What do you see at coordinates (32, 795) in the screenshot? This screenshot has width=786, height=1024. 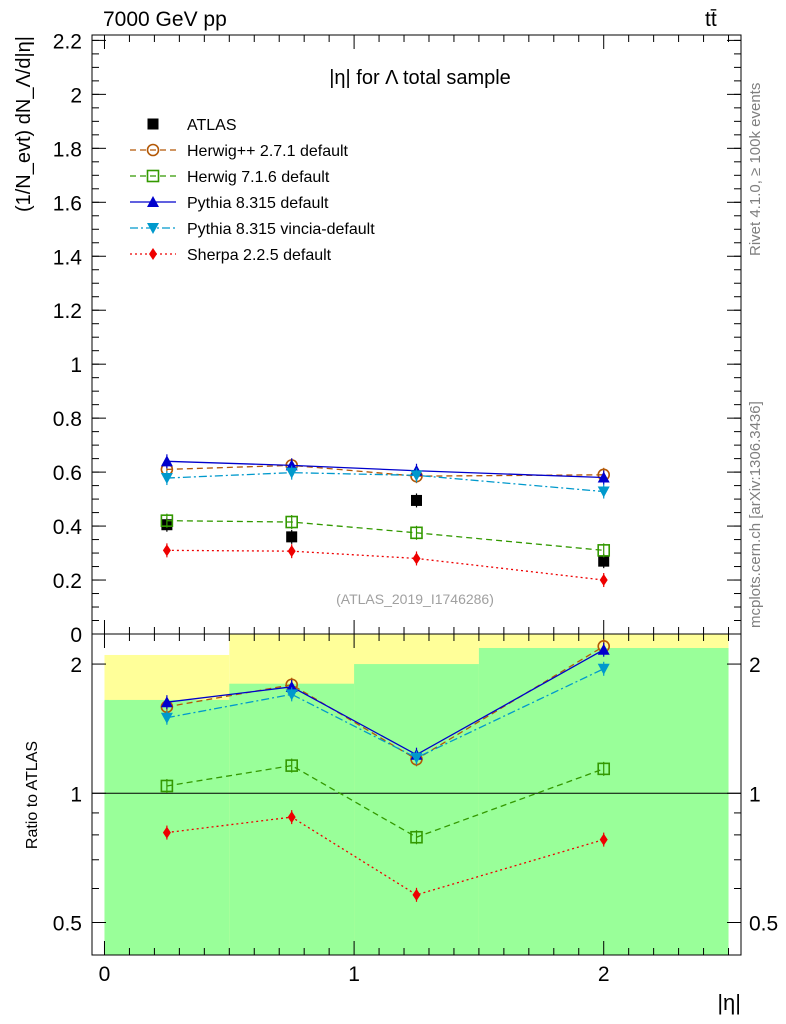 I see `ratio-ylabel: Ratio to ATLAS` at bounding box center [32, 795].